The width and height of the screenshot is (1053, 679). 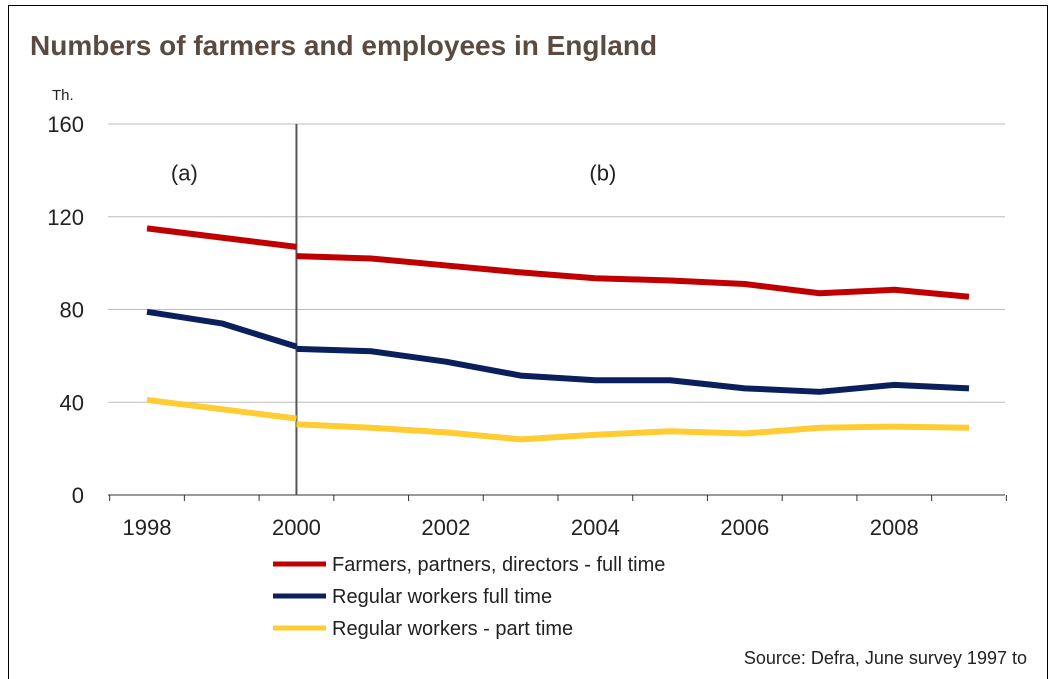 What do you see at coordinates (445, 527) in the screenshot?
I see `x-tick-label-2002: 2002` at bounding box center [445, 527].